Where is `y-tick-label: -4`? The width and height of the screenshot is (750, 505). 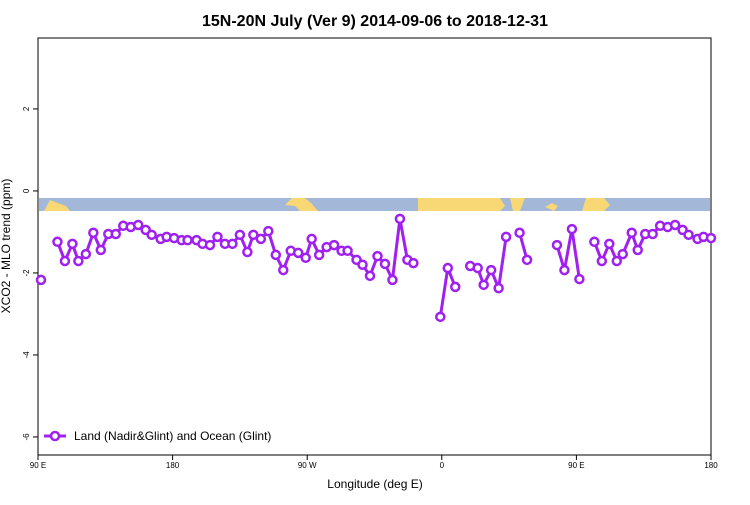 y-tick-label: -4 is located at coordinates (26, 355).